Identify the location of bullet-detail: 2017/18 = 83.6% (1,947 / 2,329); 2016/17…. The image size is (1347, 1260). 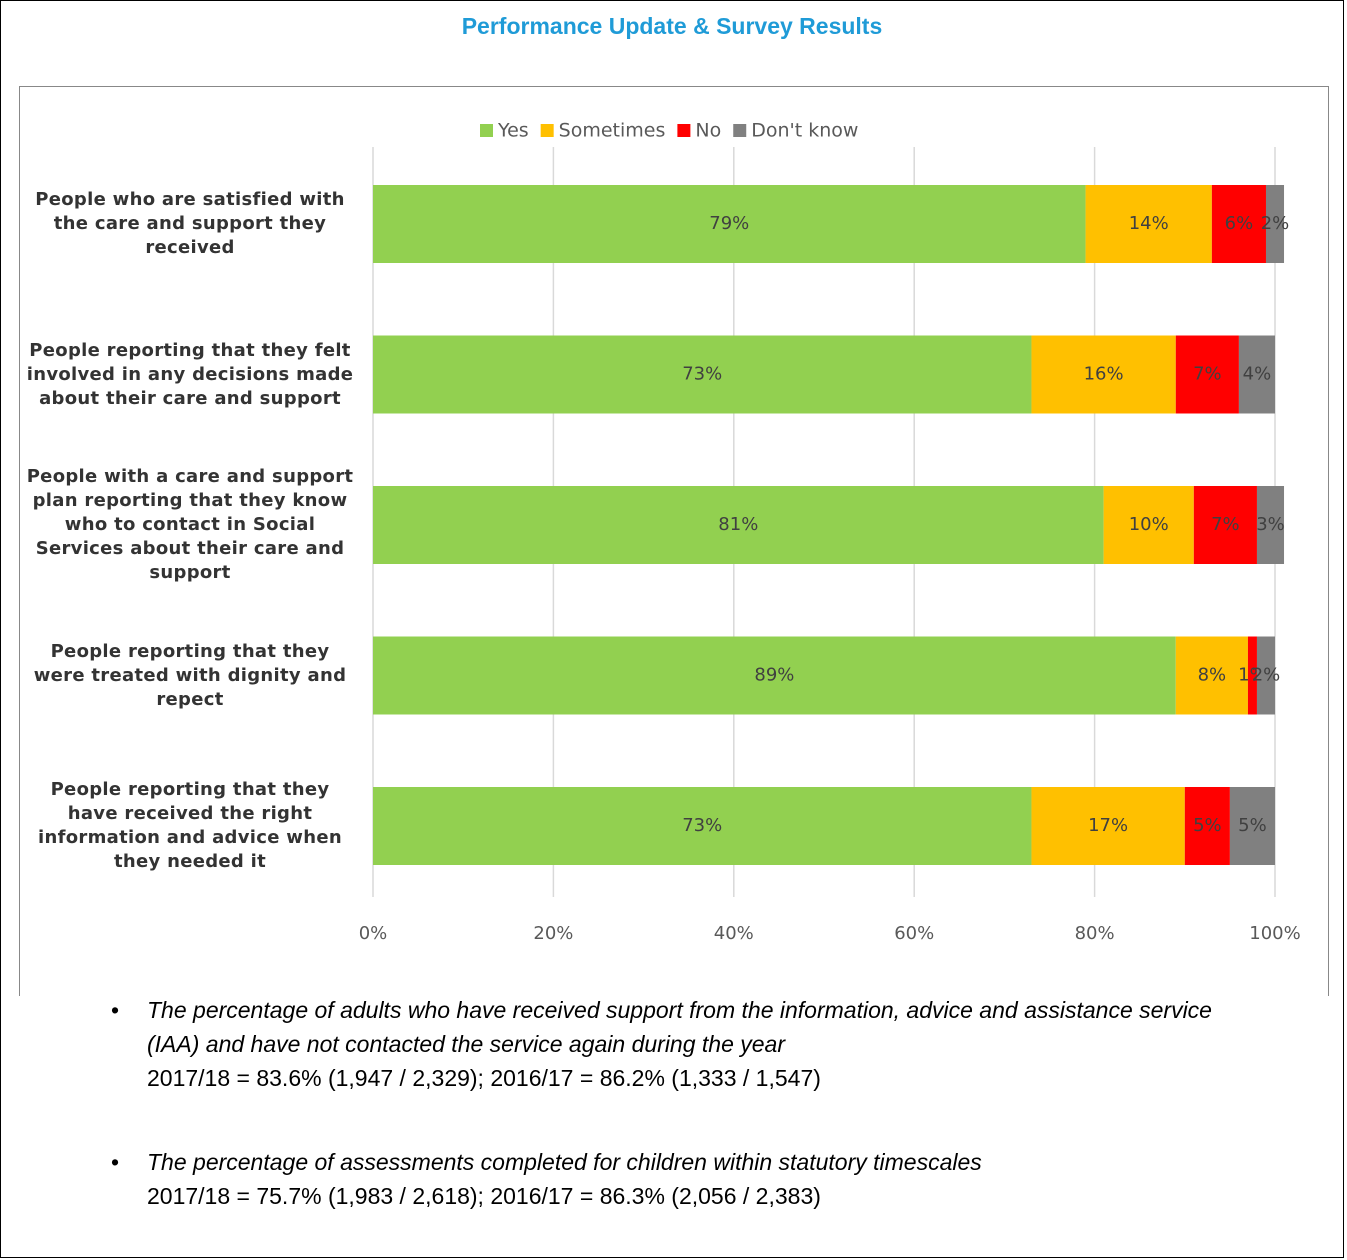
(484, 1078).